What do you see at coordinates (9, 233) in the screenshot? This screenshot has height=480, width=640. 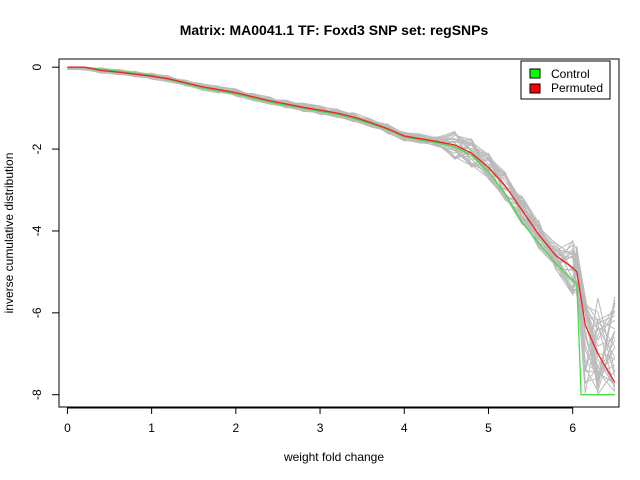 I see `y-axis-label: inverse cumulative distribution` at bounding box center [9, 233].